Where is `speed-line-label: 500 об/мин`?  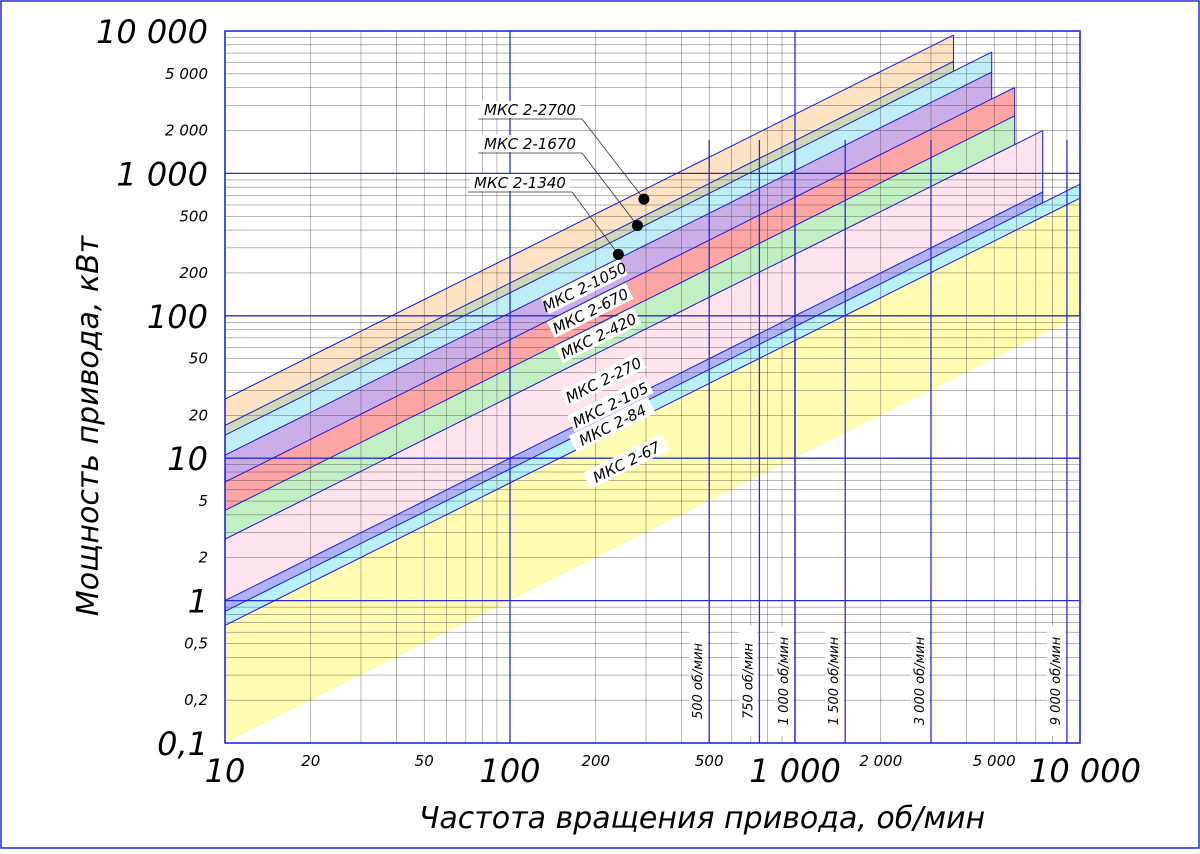 speed-line-label: 500 об/мин is located at coordinates (698, 680).